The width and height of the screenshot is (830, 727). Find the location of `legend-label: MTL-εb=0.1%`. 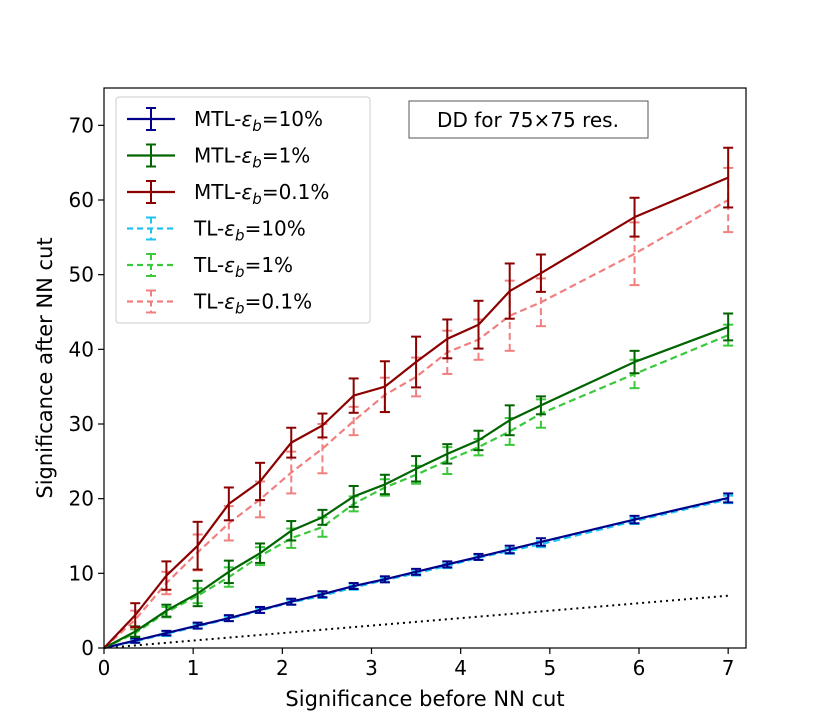

legend-label: MTL-εb=0.1% is located at coordinates (261, 194).